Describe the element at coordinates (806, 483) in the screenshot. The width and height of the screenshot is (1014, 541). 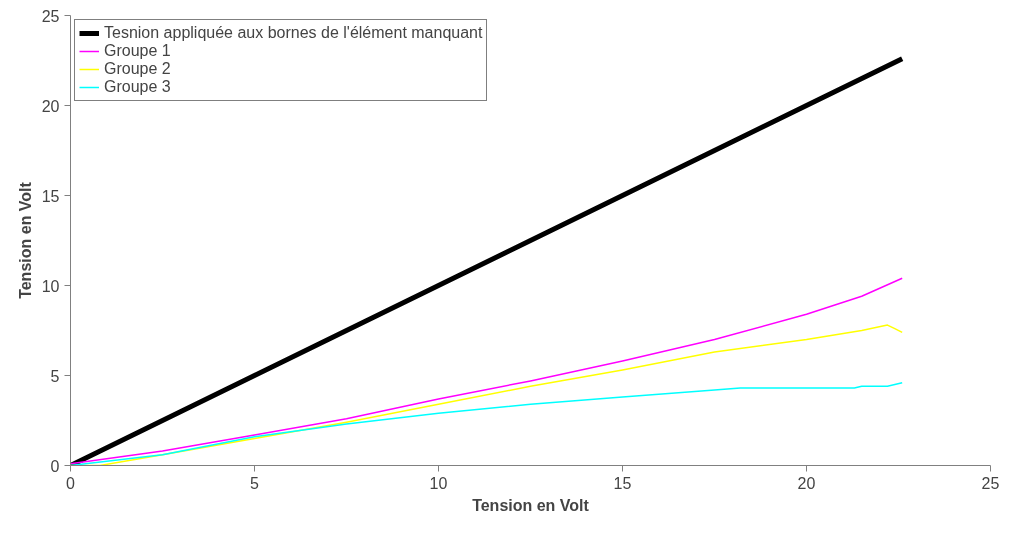
I see `x-tick-label: 20` at that location.